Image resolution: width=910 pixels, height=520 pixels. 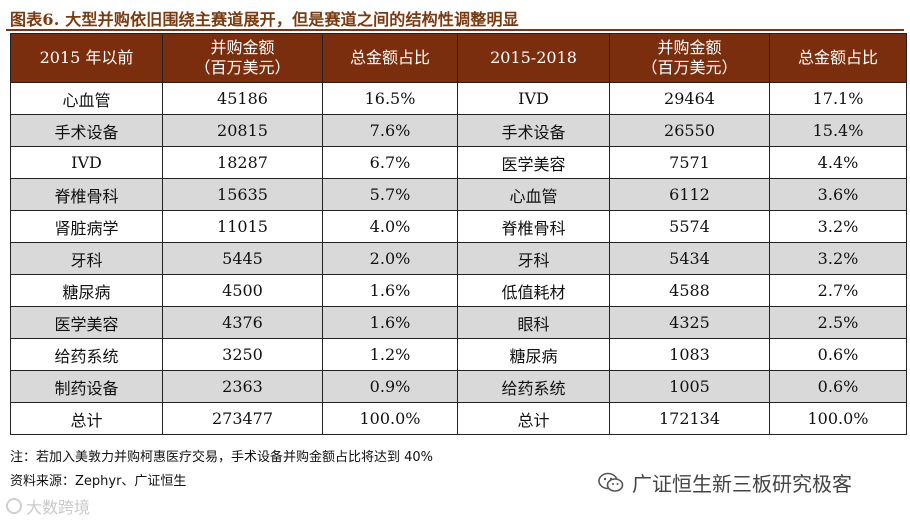 What do you see at coordinates (242, 162) in the screenshot?
I see `left-amount-cell: 18287` at bounding box center [242, 162].